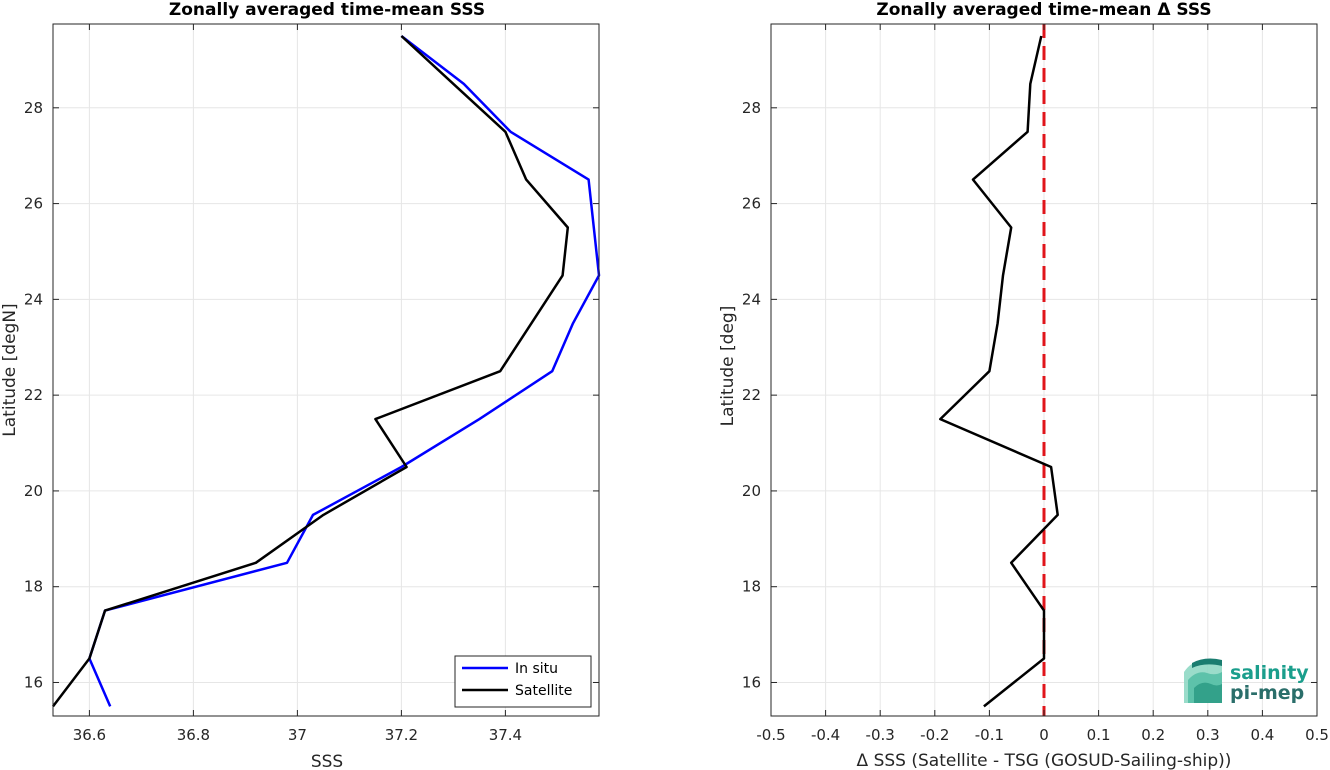 The image size is (1330, 770). I want to click on right-x-tick-label: -0.3, so click(880, 735).